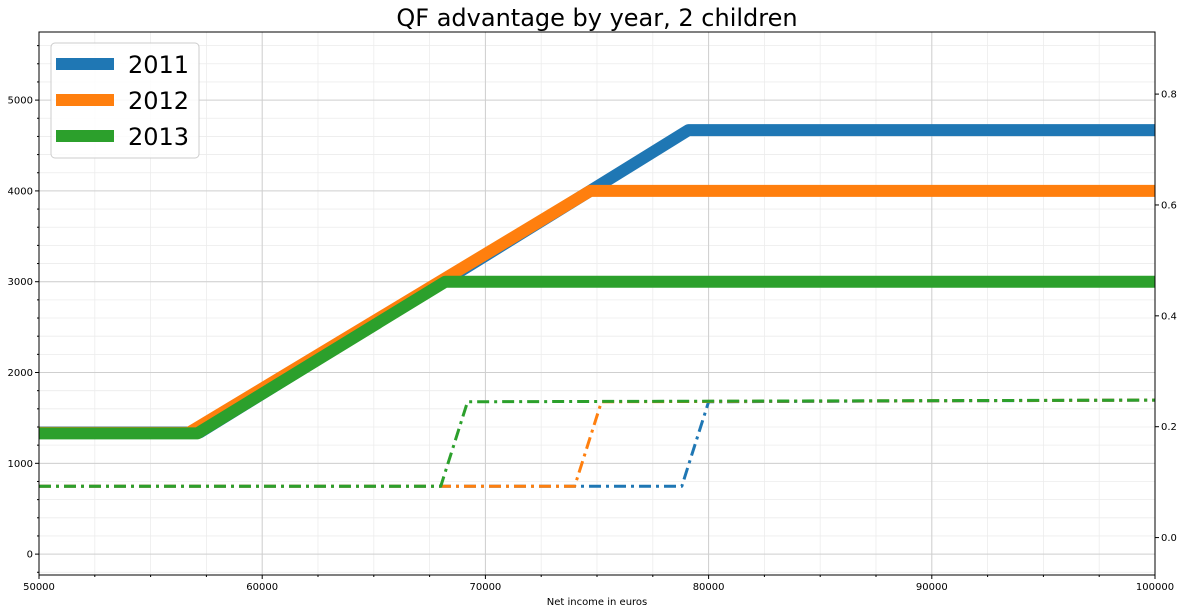 This screenshot has width=1185, height=613. Describe the element at coordinates (1169, 205) in the screenshot. I see `y2-tick-label: 0.6` at that location.